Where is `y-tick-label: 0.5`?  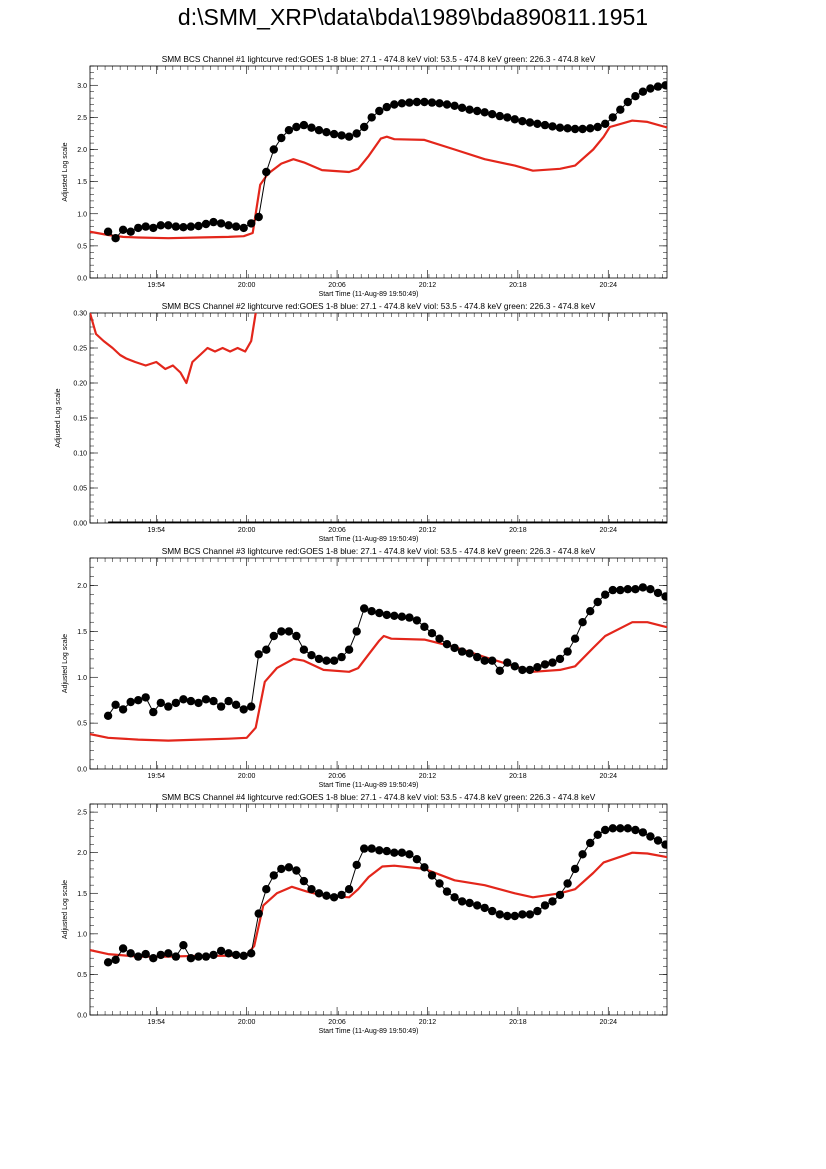
y-tick-label: 0.5 is located at coordinates (82, 724).